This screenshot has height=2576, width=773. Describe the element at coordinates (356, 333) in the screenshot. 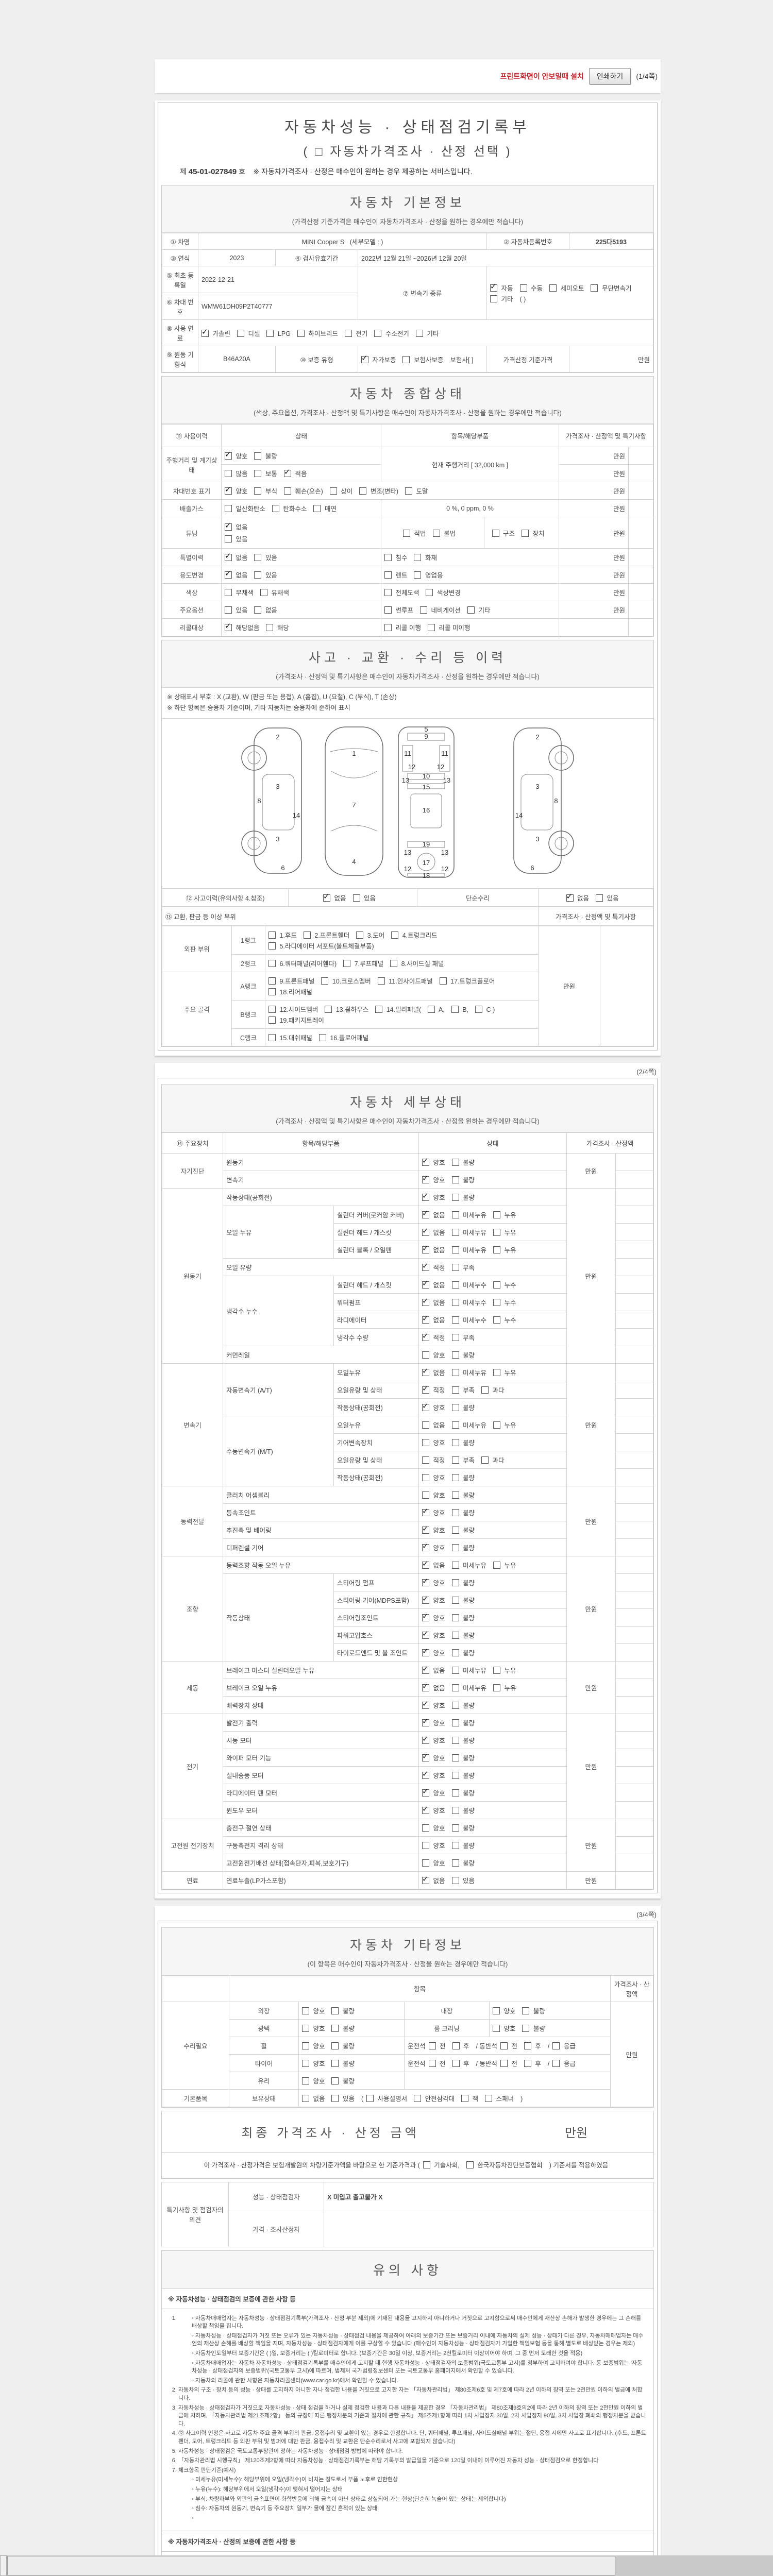

I see `checkbox-option: 전기` at that location.